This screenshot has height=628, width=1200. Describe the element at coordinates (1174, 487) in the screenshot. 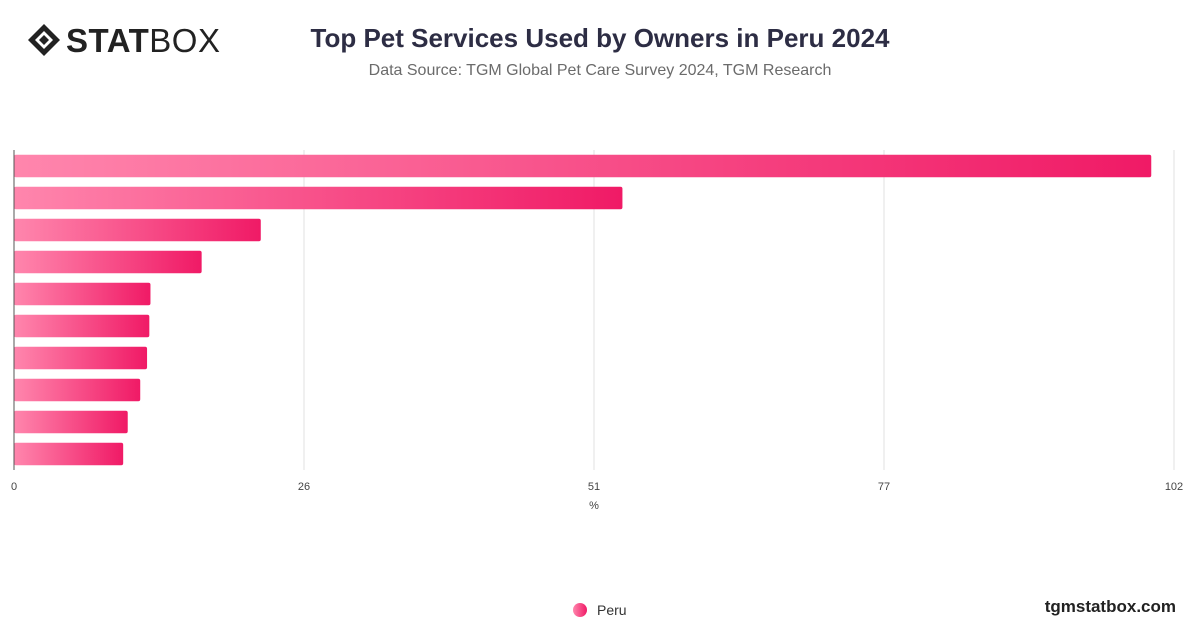

I see `x-tick-label: 102` at that location.